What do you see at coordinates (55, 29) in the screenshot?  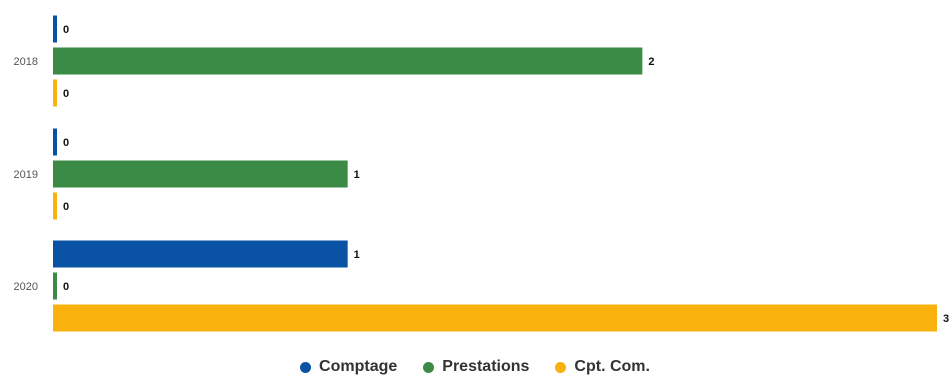 I see `bar-comptage-2018` at bounding box center [55, 29].